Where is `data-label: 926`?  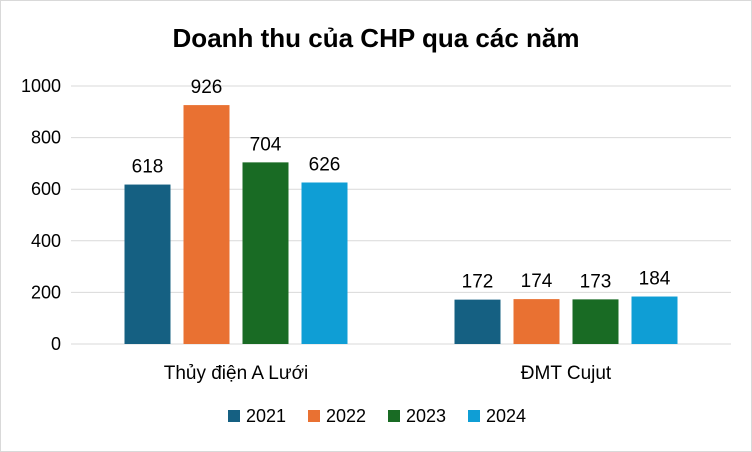 data-label: 926 is located at coordinates (207, 87).